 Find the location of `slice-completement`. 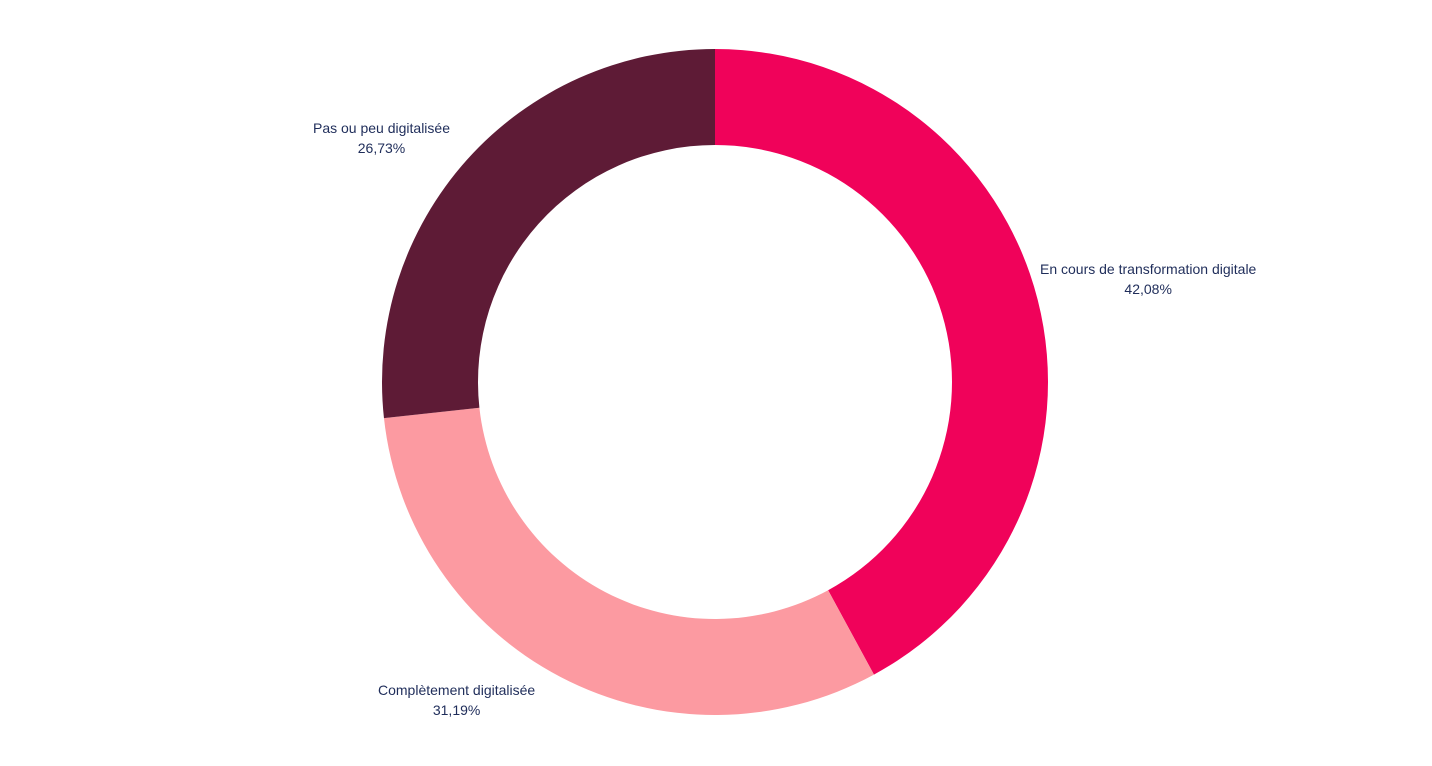

slice-completement is located at coordinates (628, 561).